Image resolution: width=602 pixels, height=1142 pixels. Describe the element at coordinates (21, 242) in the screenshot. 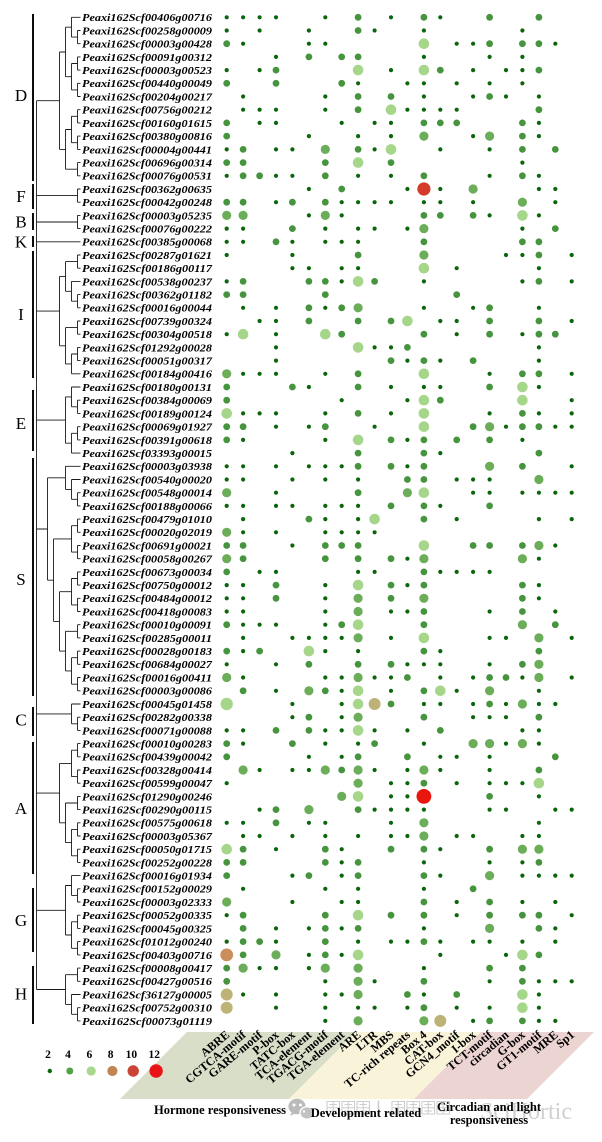

I see `svg-text: K` at that location.